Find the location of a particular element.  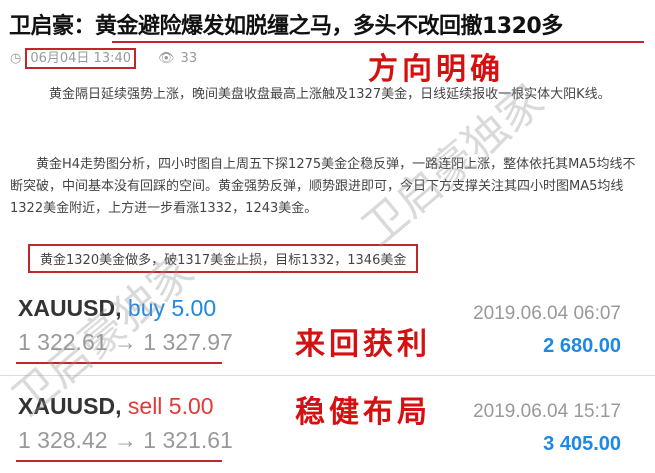

trade-time: 2019.06.04 15:17 is located at coordinates (547, 411).